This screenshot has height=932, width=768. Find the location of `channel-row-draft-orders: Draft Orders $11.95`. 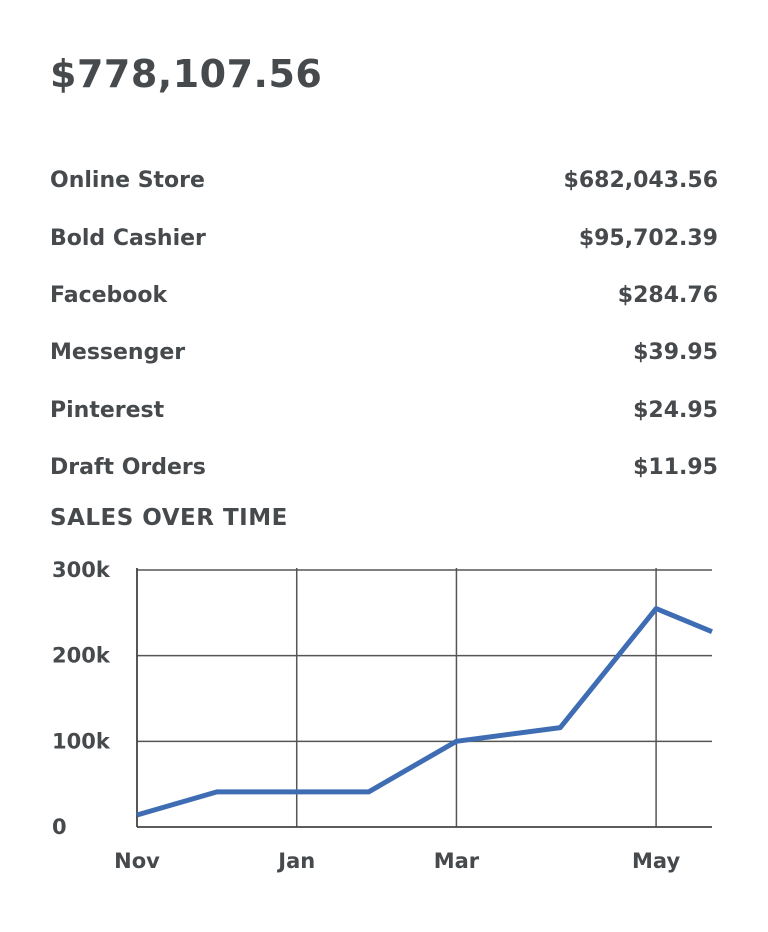

channel-row-draft-orders: Draft Orders $11.95 is located at coordinates (384, 467).